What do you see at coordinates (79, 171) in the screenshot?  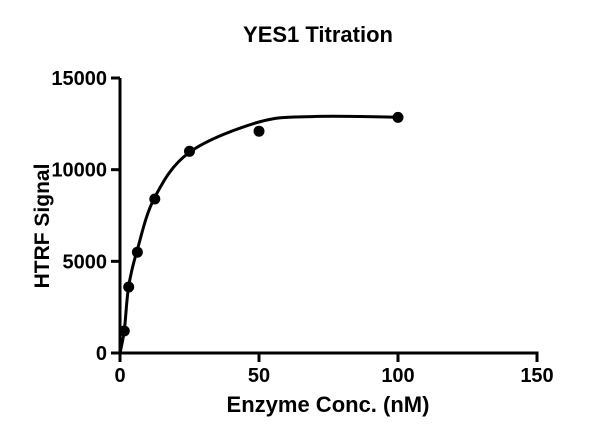 I see `y-tick-label: 10000` at bounding box center [79, 171].